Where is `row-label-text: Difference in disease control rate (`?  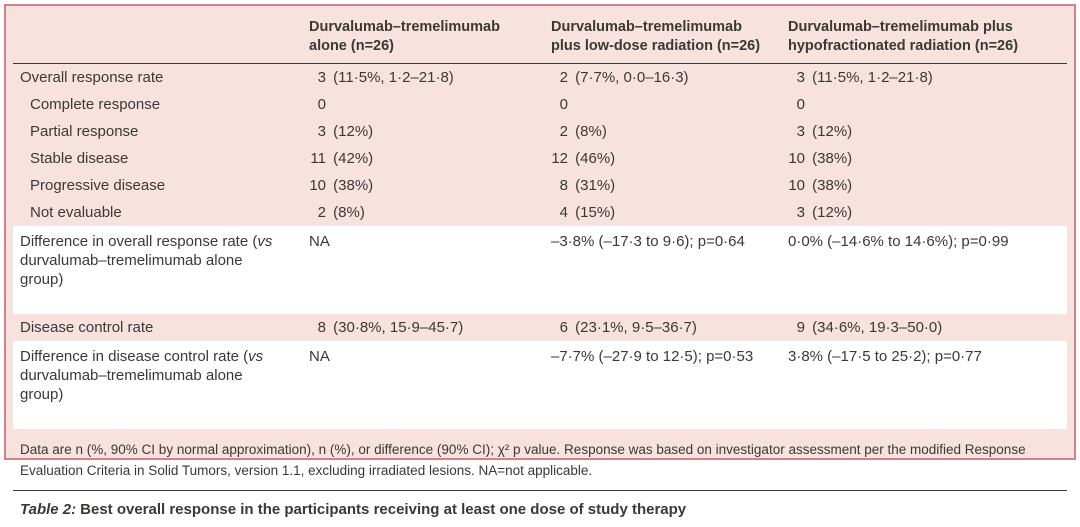
row-label-text: Difference in disease control rate ( is located at coordinates (134, 356).